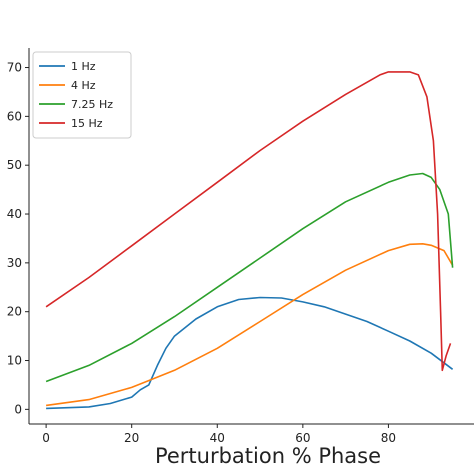 This screenshot has height=474, width=474. What do you see at coordinates (268, 456) in the screenshot?
I see `x-axis-label: Perturbation % Phase` at bounding box center [268, 456].